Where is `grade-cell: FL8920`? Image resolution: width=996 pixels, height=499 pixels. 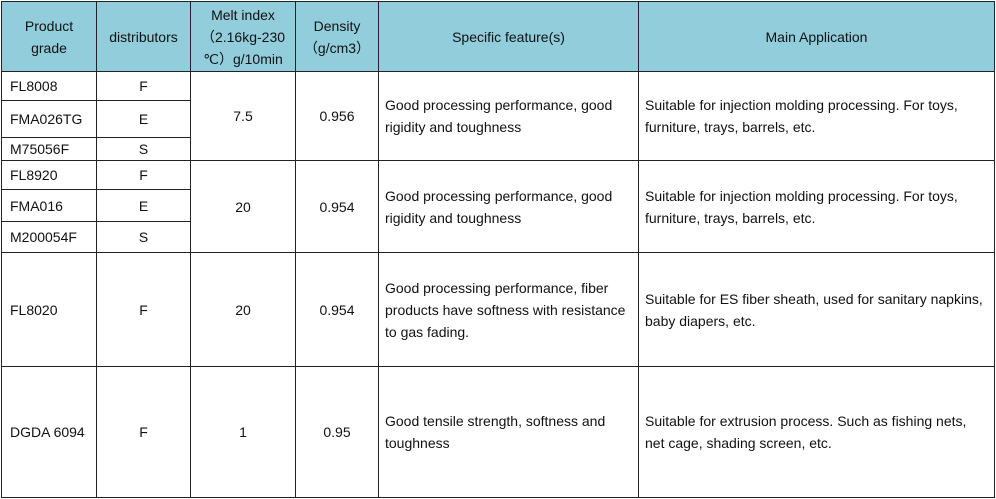
grade-cell: FL8920 is located at coordinates (49, 175).